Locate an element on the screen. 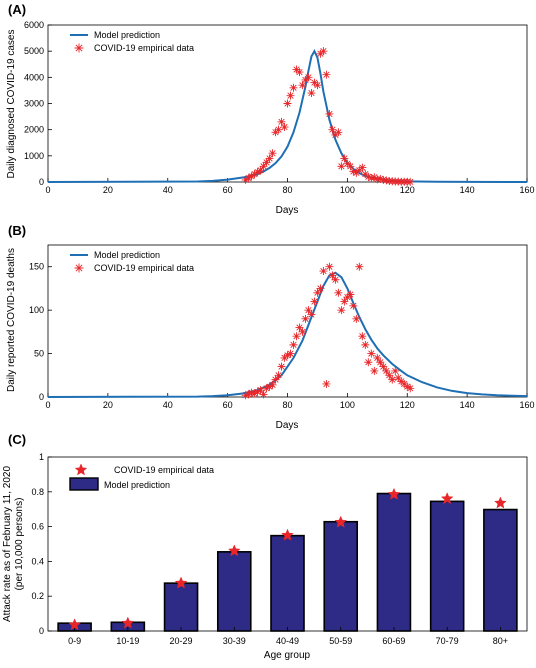 The image size is (536, 668). panel-a-x-tick-label: 160 is located at coordinates (526, 190).